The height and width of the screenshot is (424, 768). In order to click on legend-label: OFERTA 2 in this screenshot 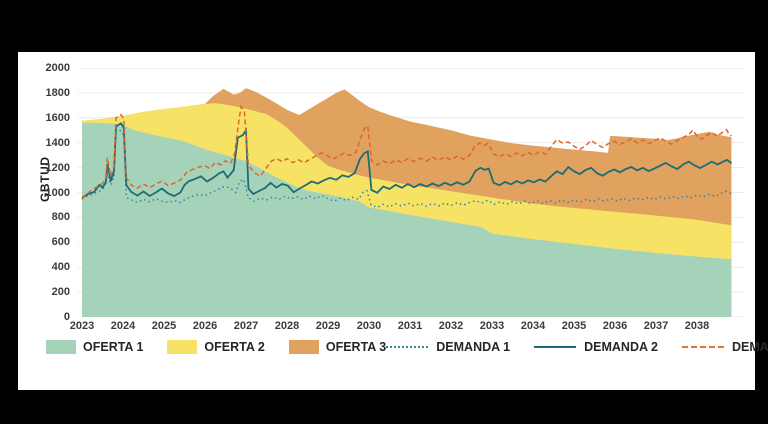, I will do `click(234, 347)`.